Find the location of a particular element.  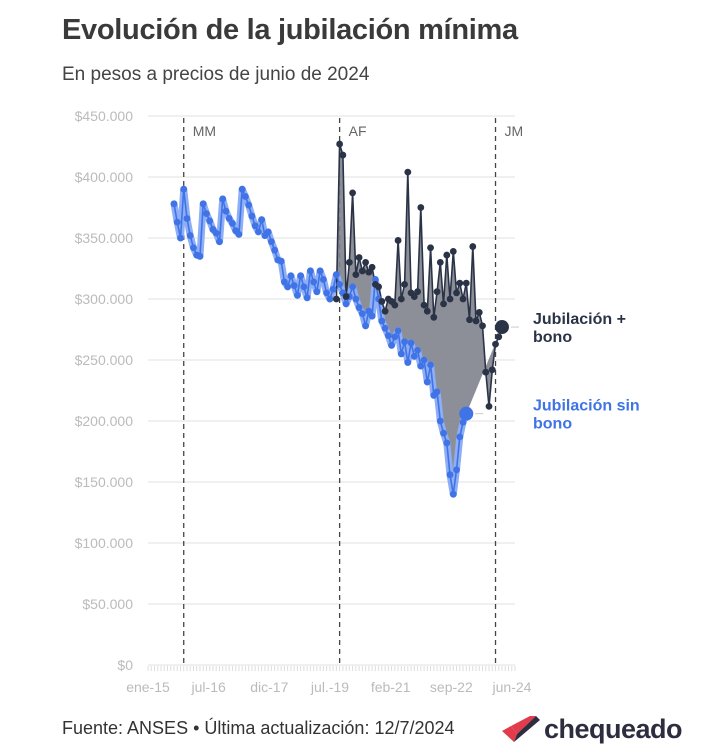

y-tick-label: $200.000 is located at coordinates (104, 421).